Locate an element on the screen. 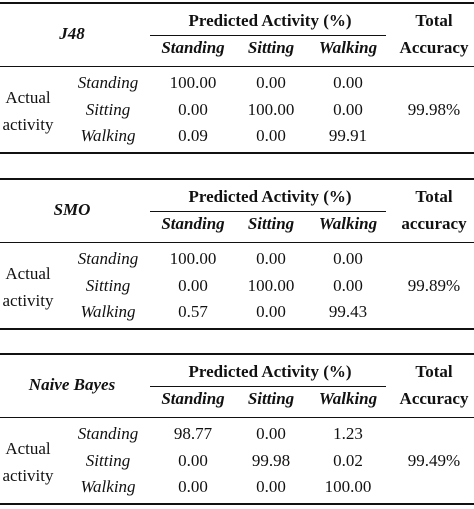  classifier-name: J48 is located at coordinates (72, 33).